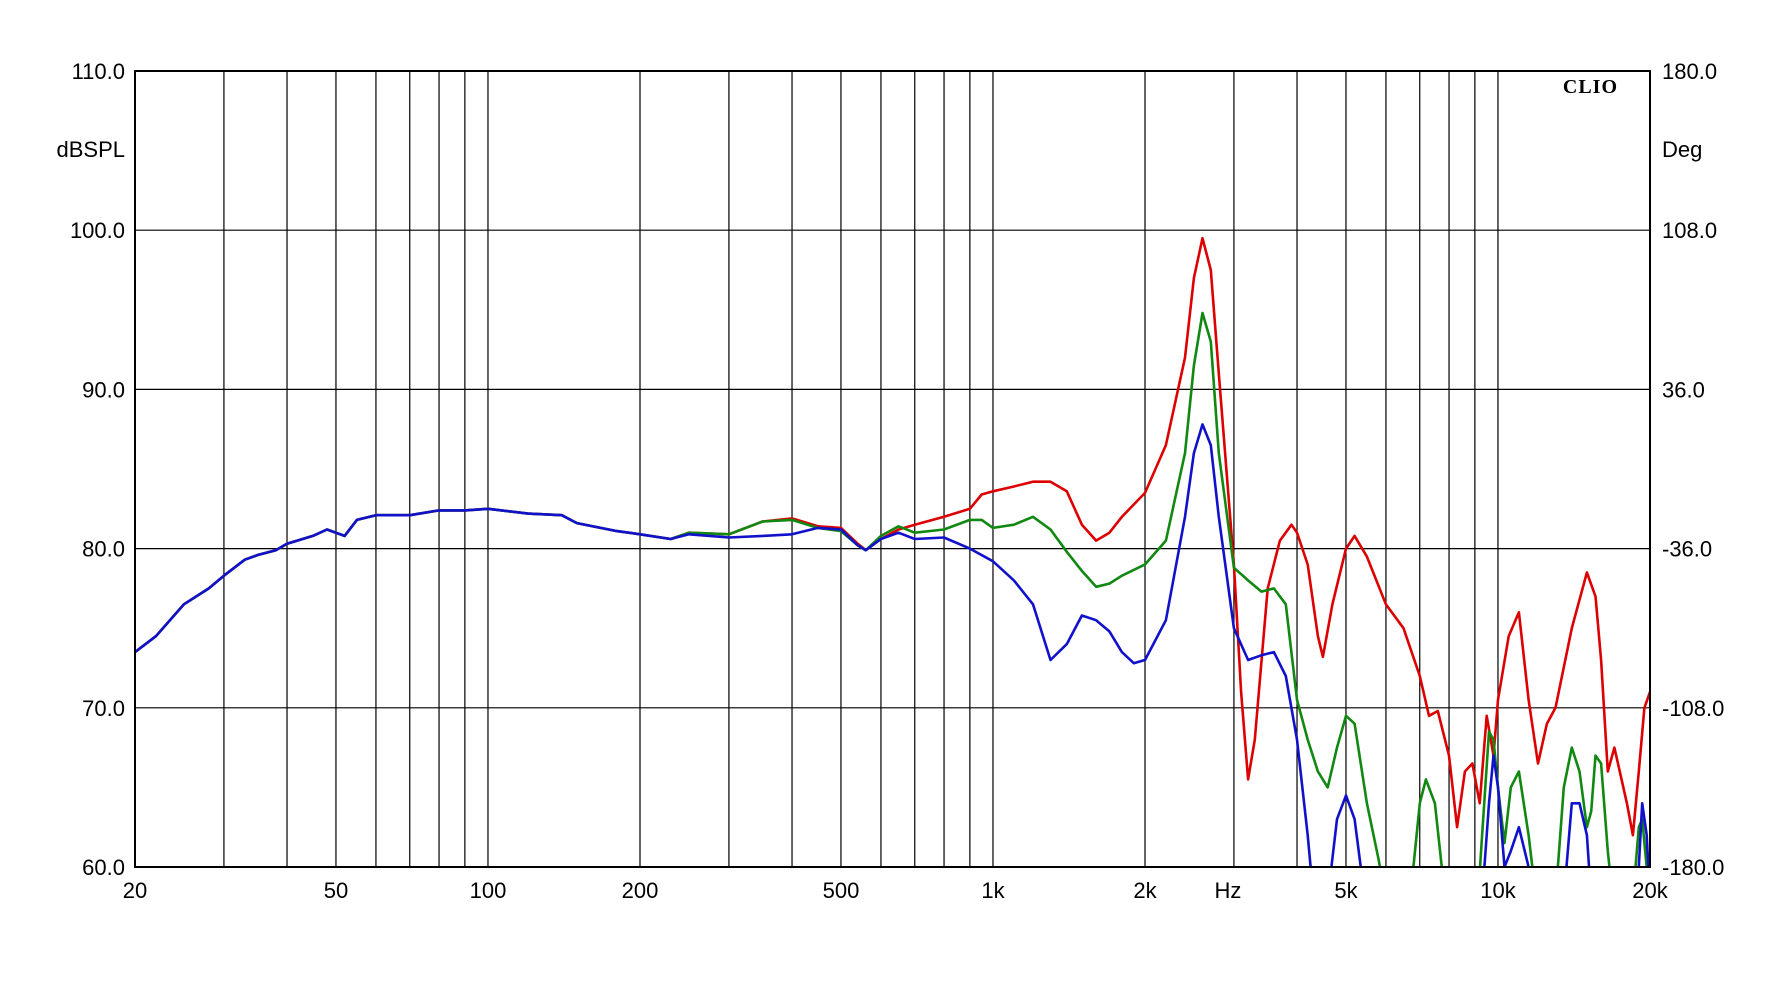 The height and width of the screenshot is (1001, 1772). Describe the element at coordinates (103, 867) in the screenshot. I see `y-tick-label: 60.0` at that location.